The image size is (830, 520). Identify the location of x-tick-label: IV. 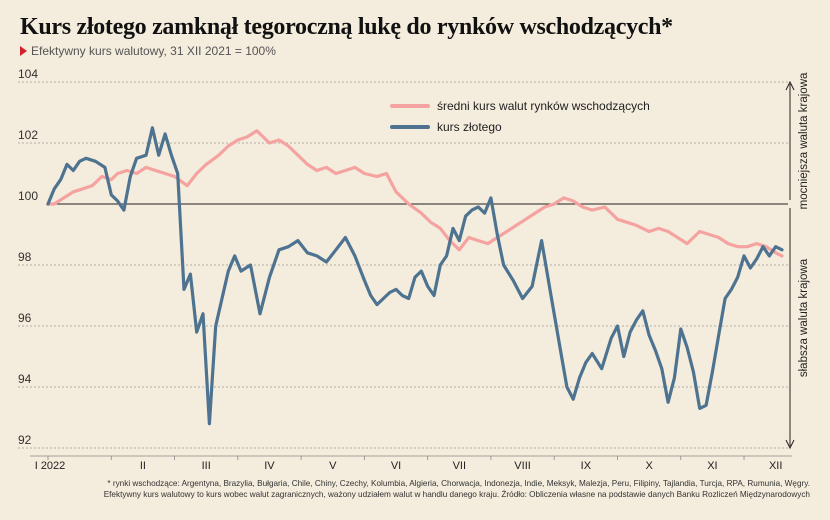
(269, 466).